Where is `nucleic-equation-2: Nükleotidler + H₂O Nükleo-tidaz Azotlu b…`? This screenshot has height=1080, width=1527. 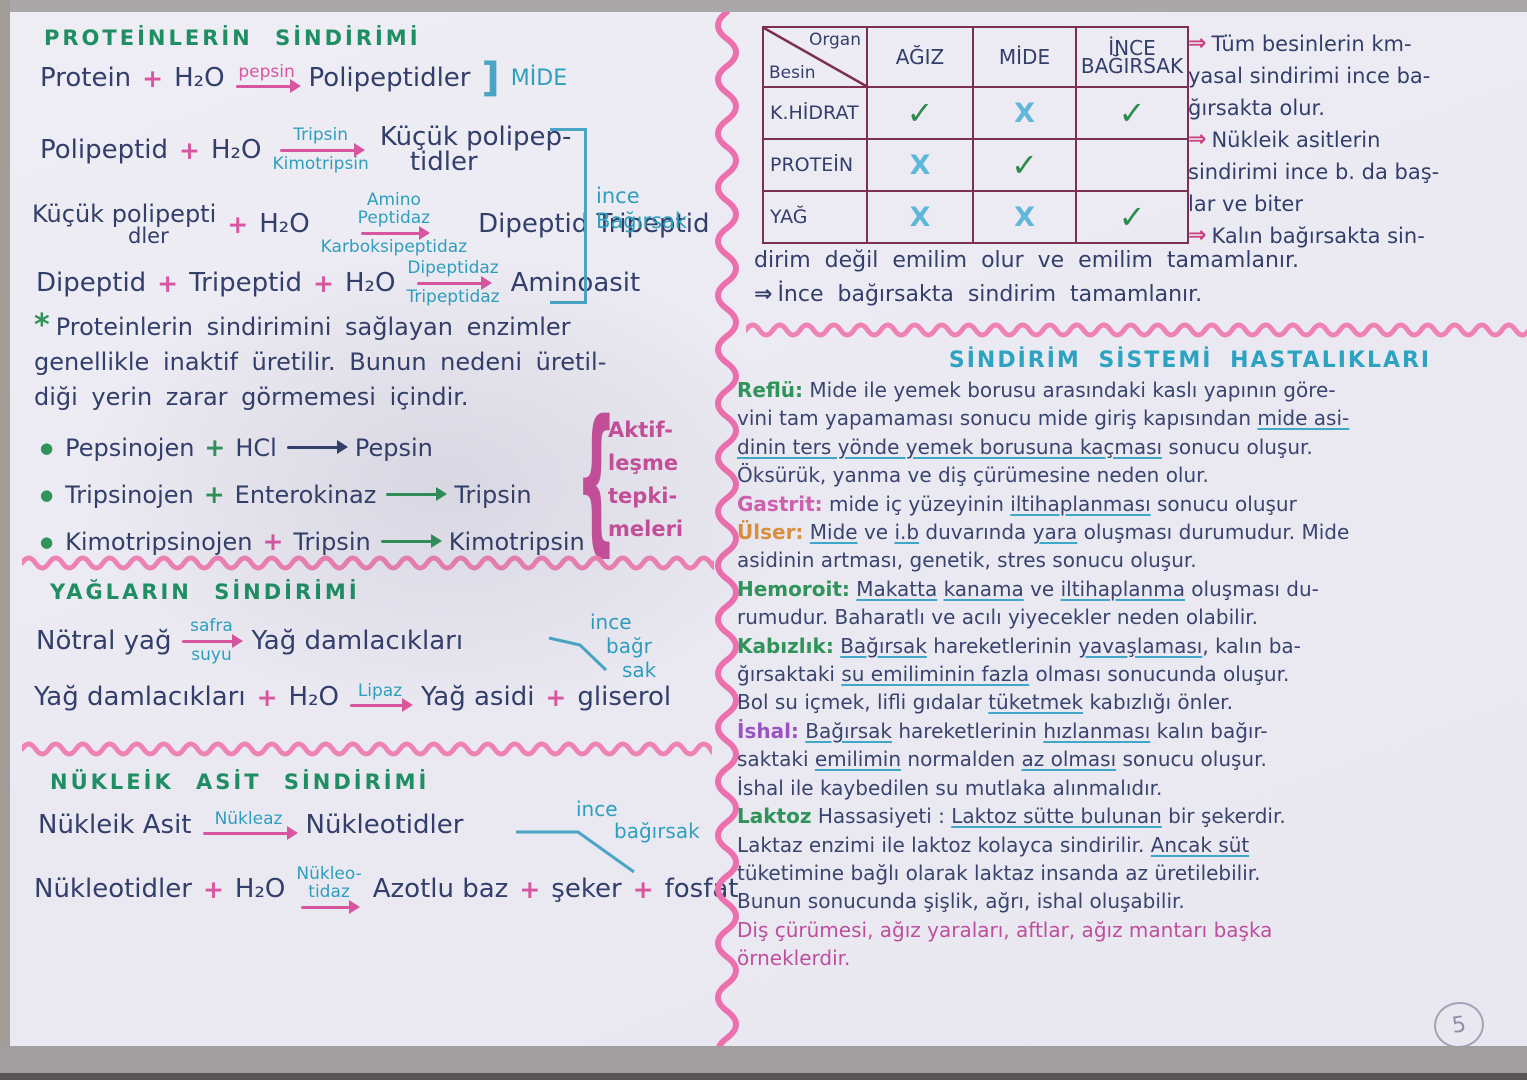 nucleic-equation-2: Nükleotidler + H₂O Nükleo-tidaz Azotlu b… is located at coordinates (386, 889).